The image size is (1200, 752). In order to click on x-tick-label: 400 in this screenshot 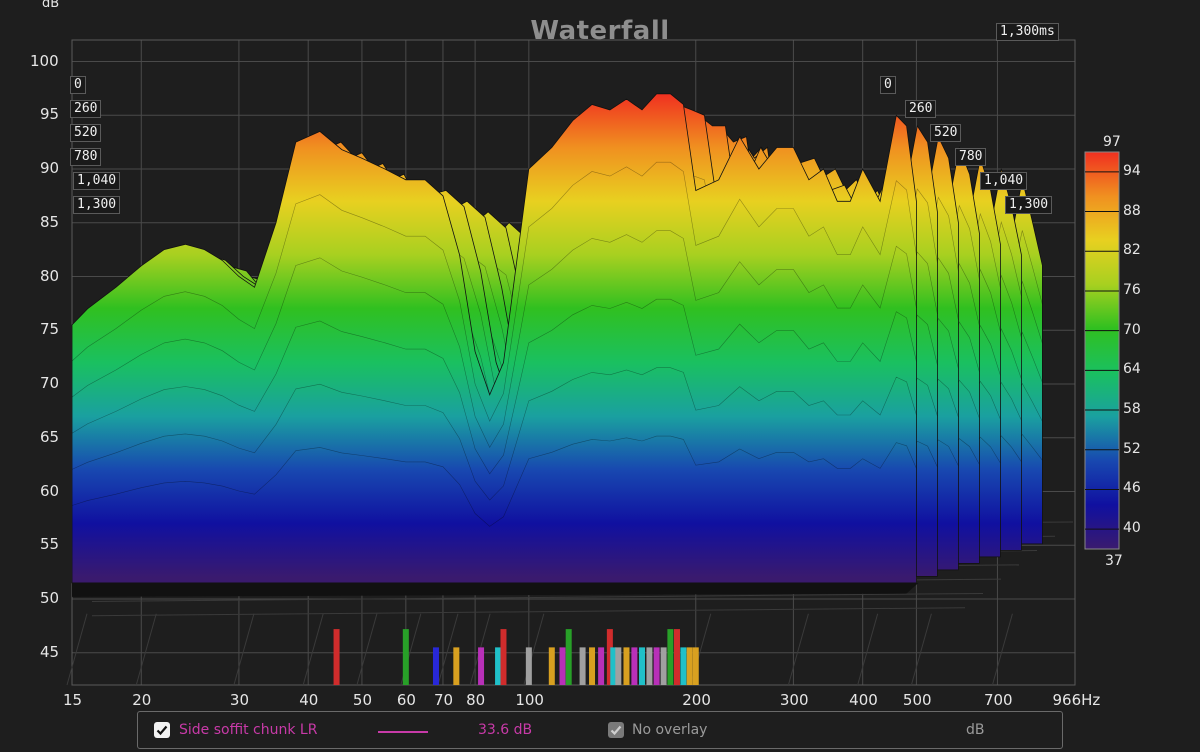, I will do `click(863, 700)`.